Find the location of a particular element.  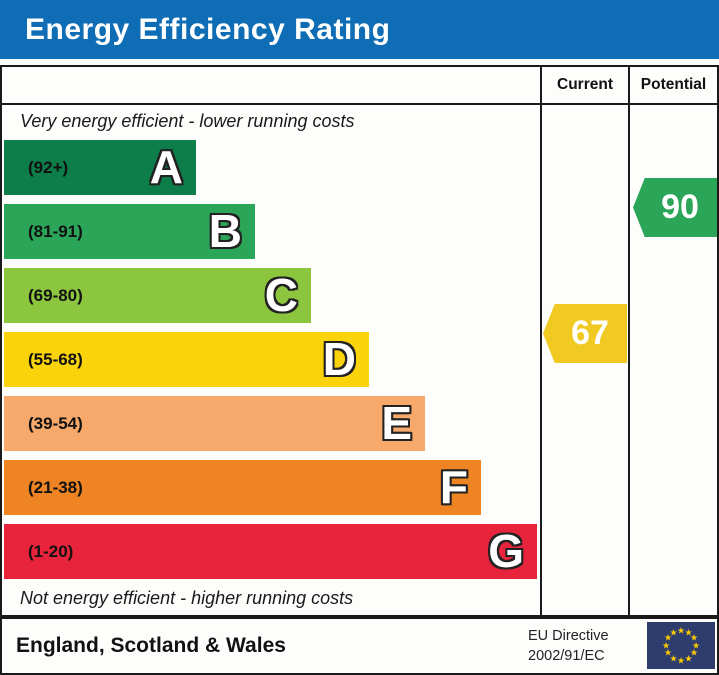

band-letter: F is located at coordinates (453, 486).